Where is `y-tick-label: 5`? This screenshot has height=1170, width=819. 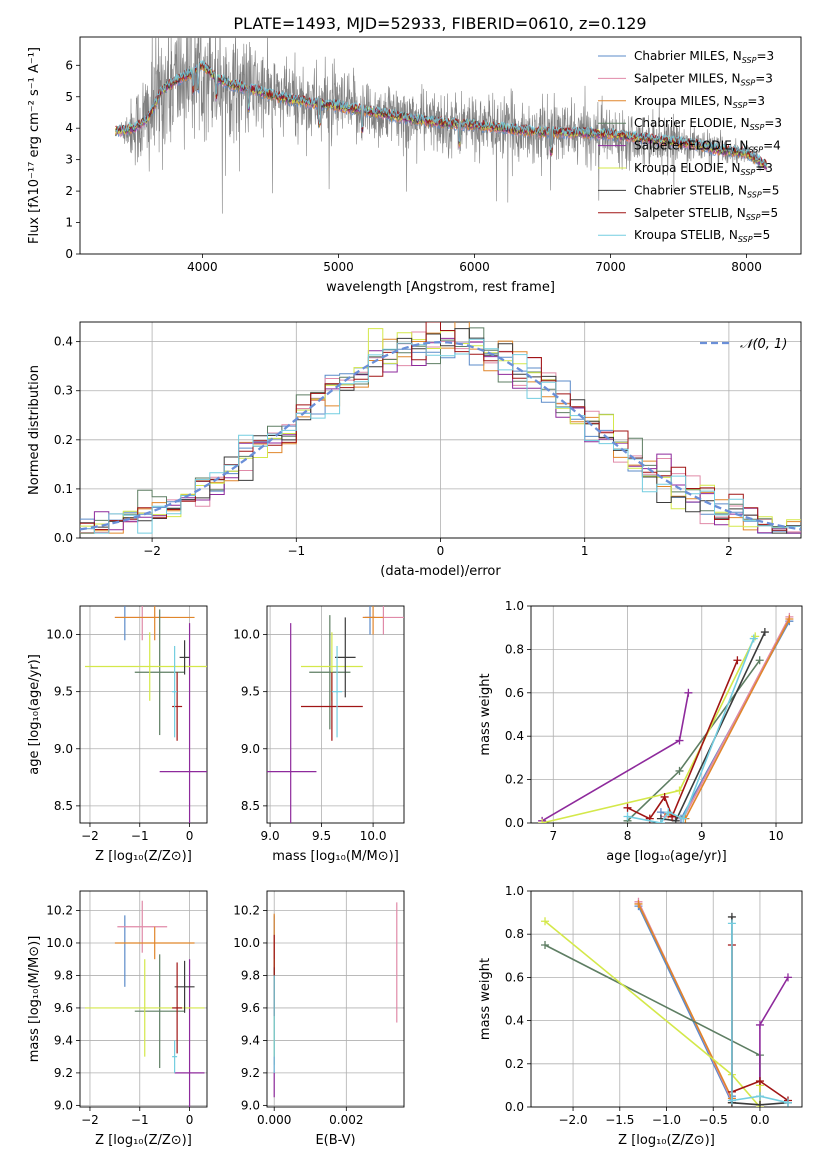 y-tick-label: 5 is located at coordinates (69, 97).